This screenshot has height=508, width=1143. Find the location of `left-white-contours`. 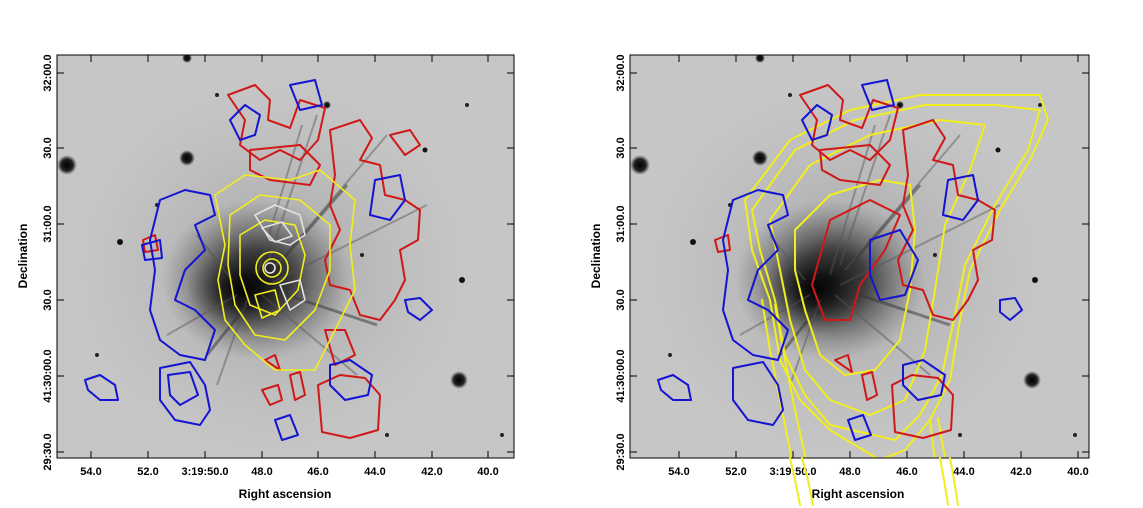

left-white-contours is located at coordinates (280, 257).